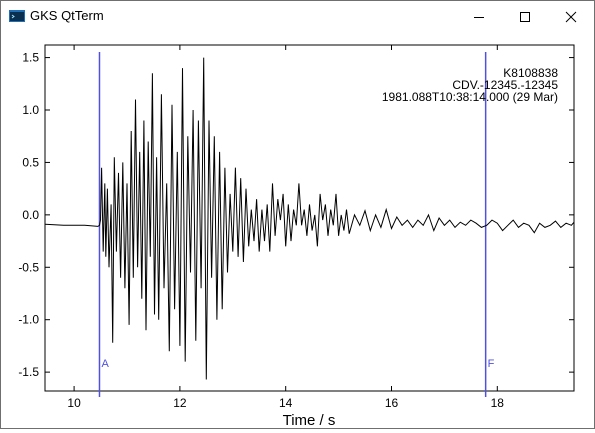  I want to click on y-tick-label: 1.0, so click(30, 110).